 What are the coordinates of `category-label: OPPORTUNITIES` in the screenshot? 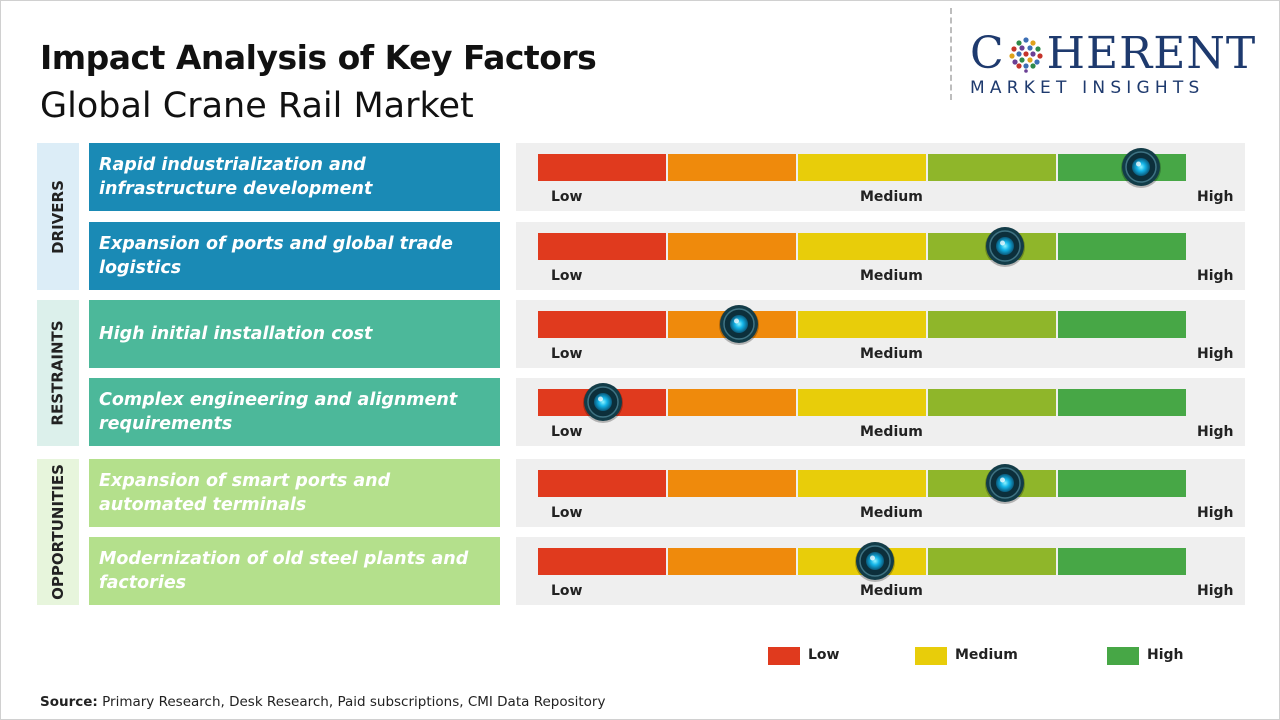 It's located at (58, 532).